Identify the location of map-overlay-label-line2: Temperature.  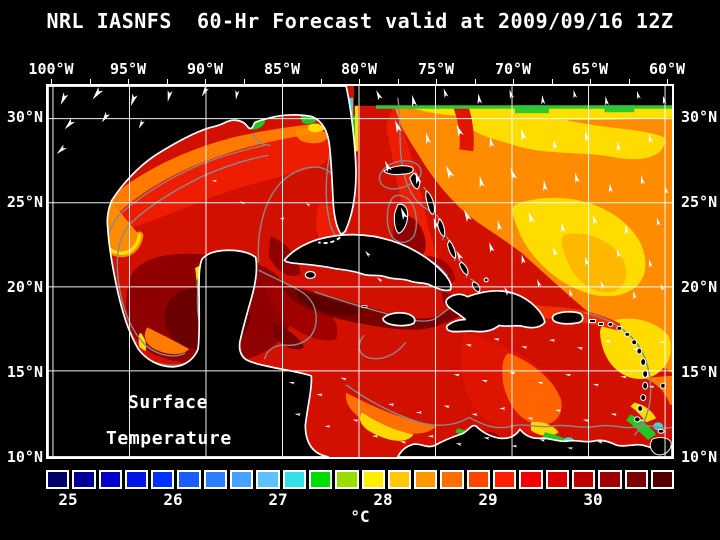
(169, 438).